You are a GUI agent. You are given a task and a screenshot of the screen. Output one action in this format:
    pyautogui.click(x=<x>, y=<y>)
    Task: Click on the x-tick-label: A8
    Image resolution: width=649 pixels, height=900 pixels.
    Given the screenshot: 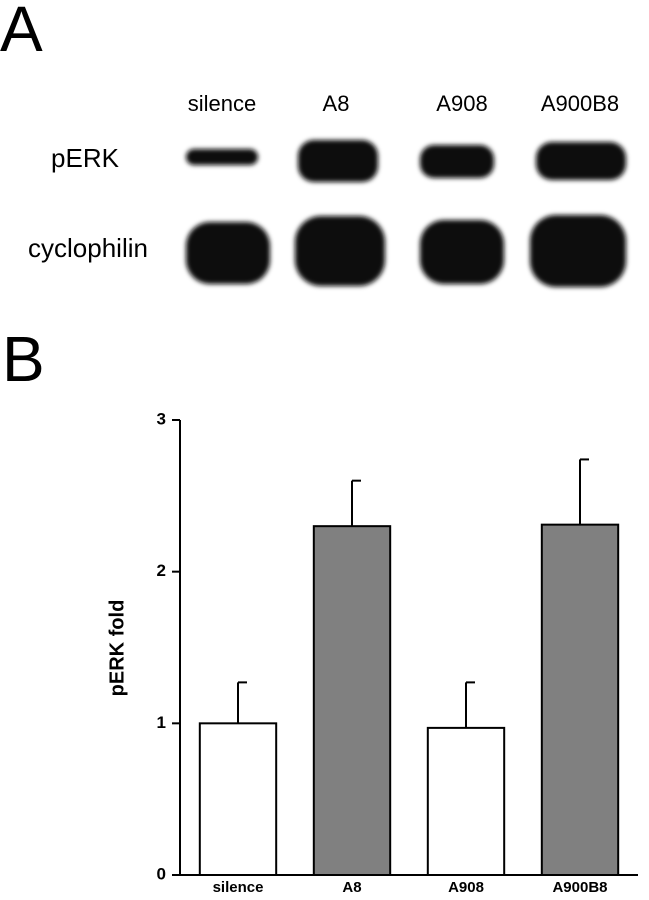 What is the action you would take?
    pyautogui.click(x=351, y=887)
    